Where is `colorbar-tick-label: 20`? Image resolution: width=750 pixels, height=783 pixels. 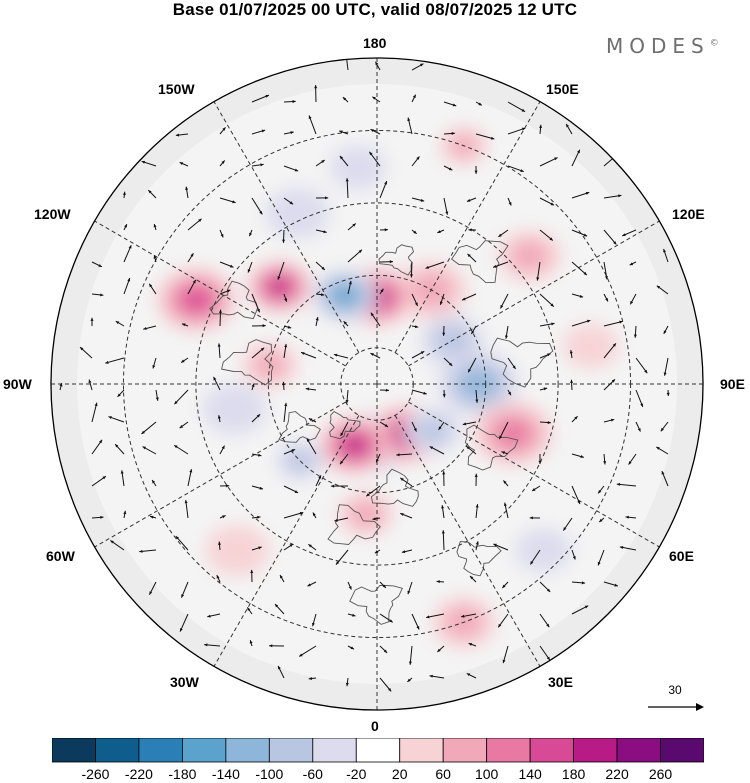
colorbar-tick-label: 20 is located at coordinates (399, 774).